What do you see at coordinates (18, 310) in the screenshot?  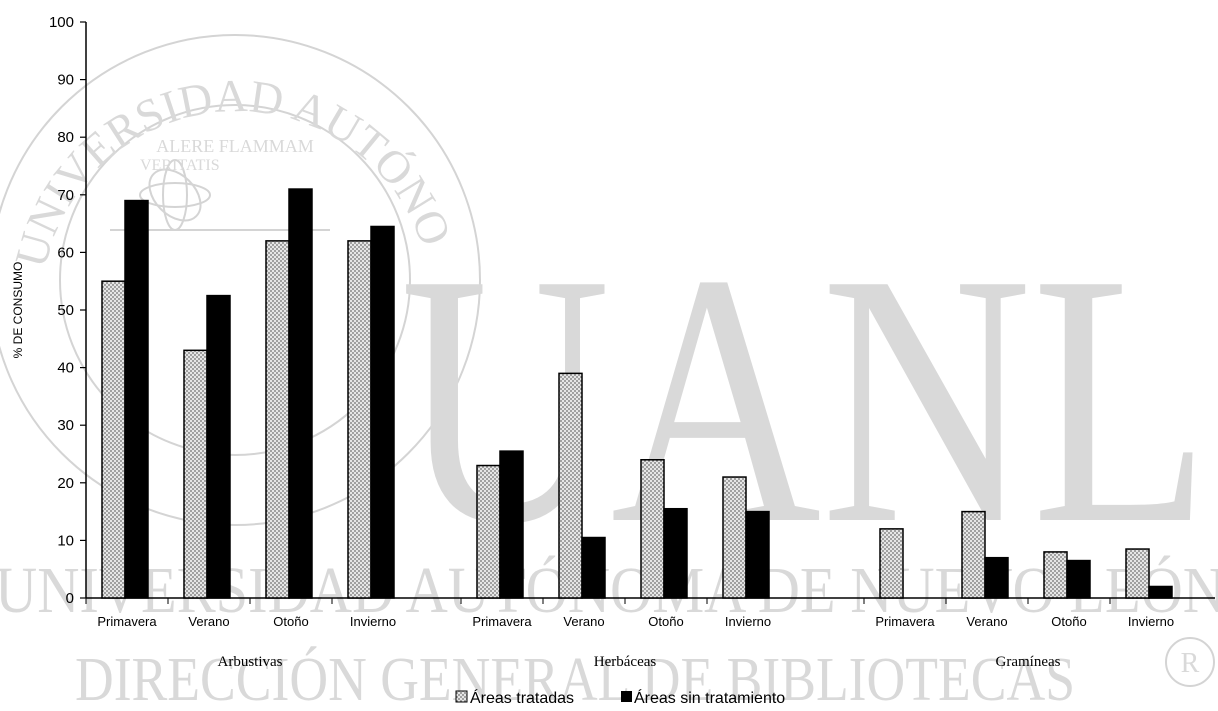 I see `y-axis-label: % DE CONSUMO` at bounding box center [18, 310].